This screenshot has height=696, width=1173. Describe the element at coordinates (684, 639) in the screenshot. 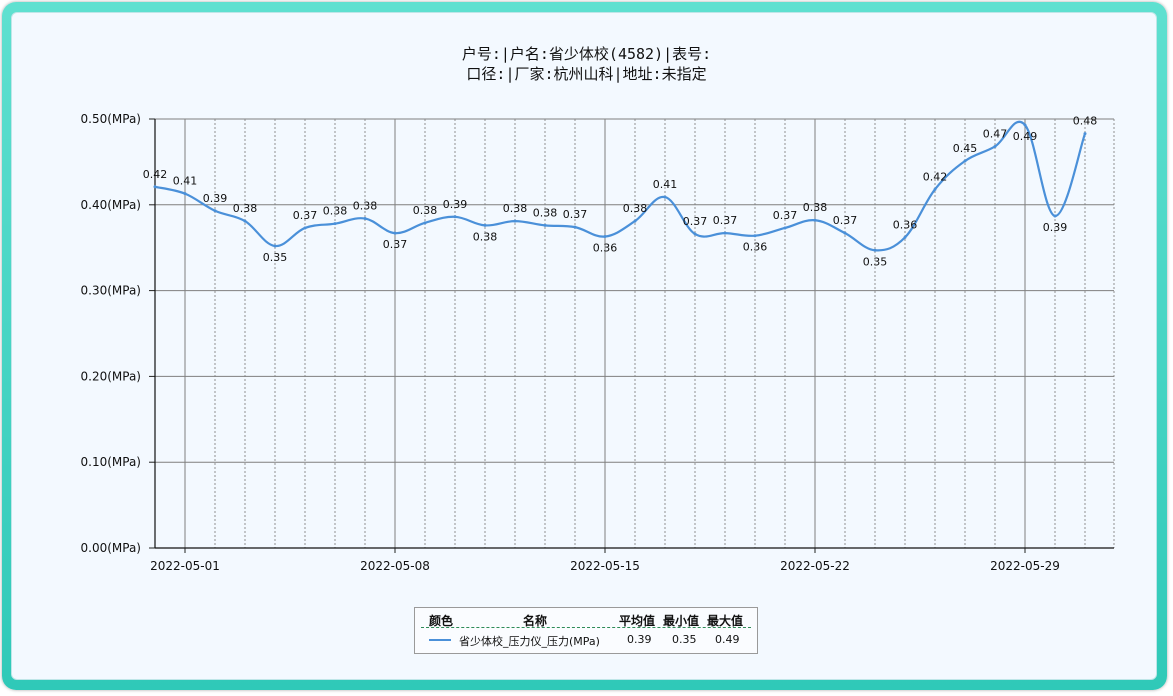

I see `legend-series-min: 0.35` at that location.